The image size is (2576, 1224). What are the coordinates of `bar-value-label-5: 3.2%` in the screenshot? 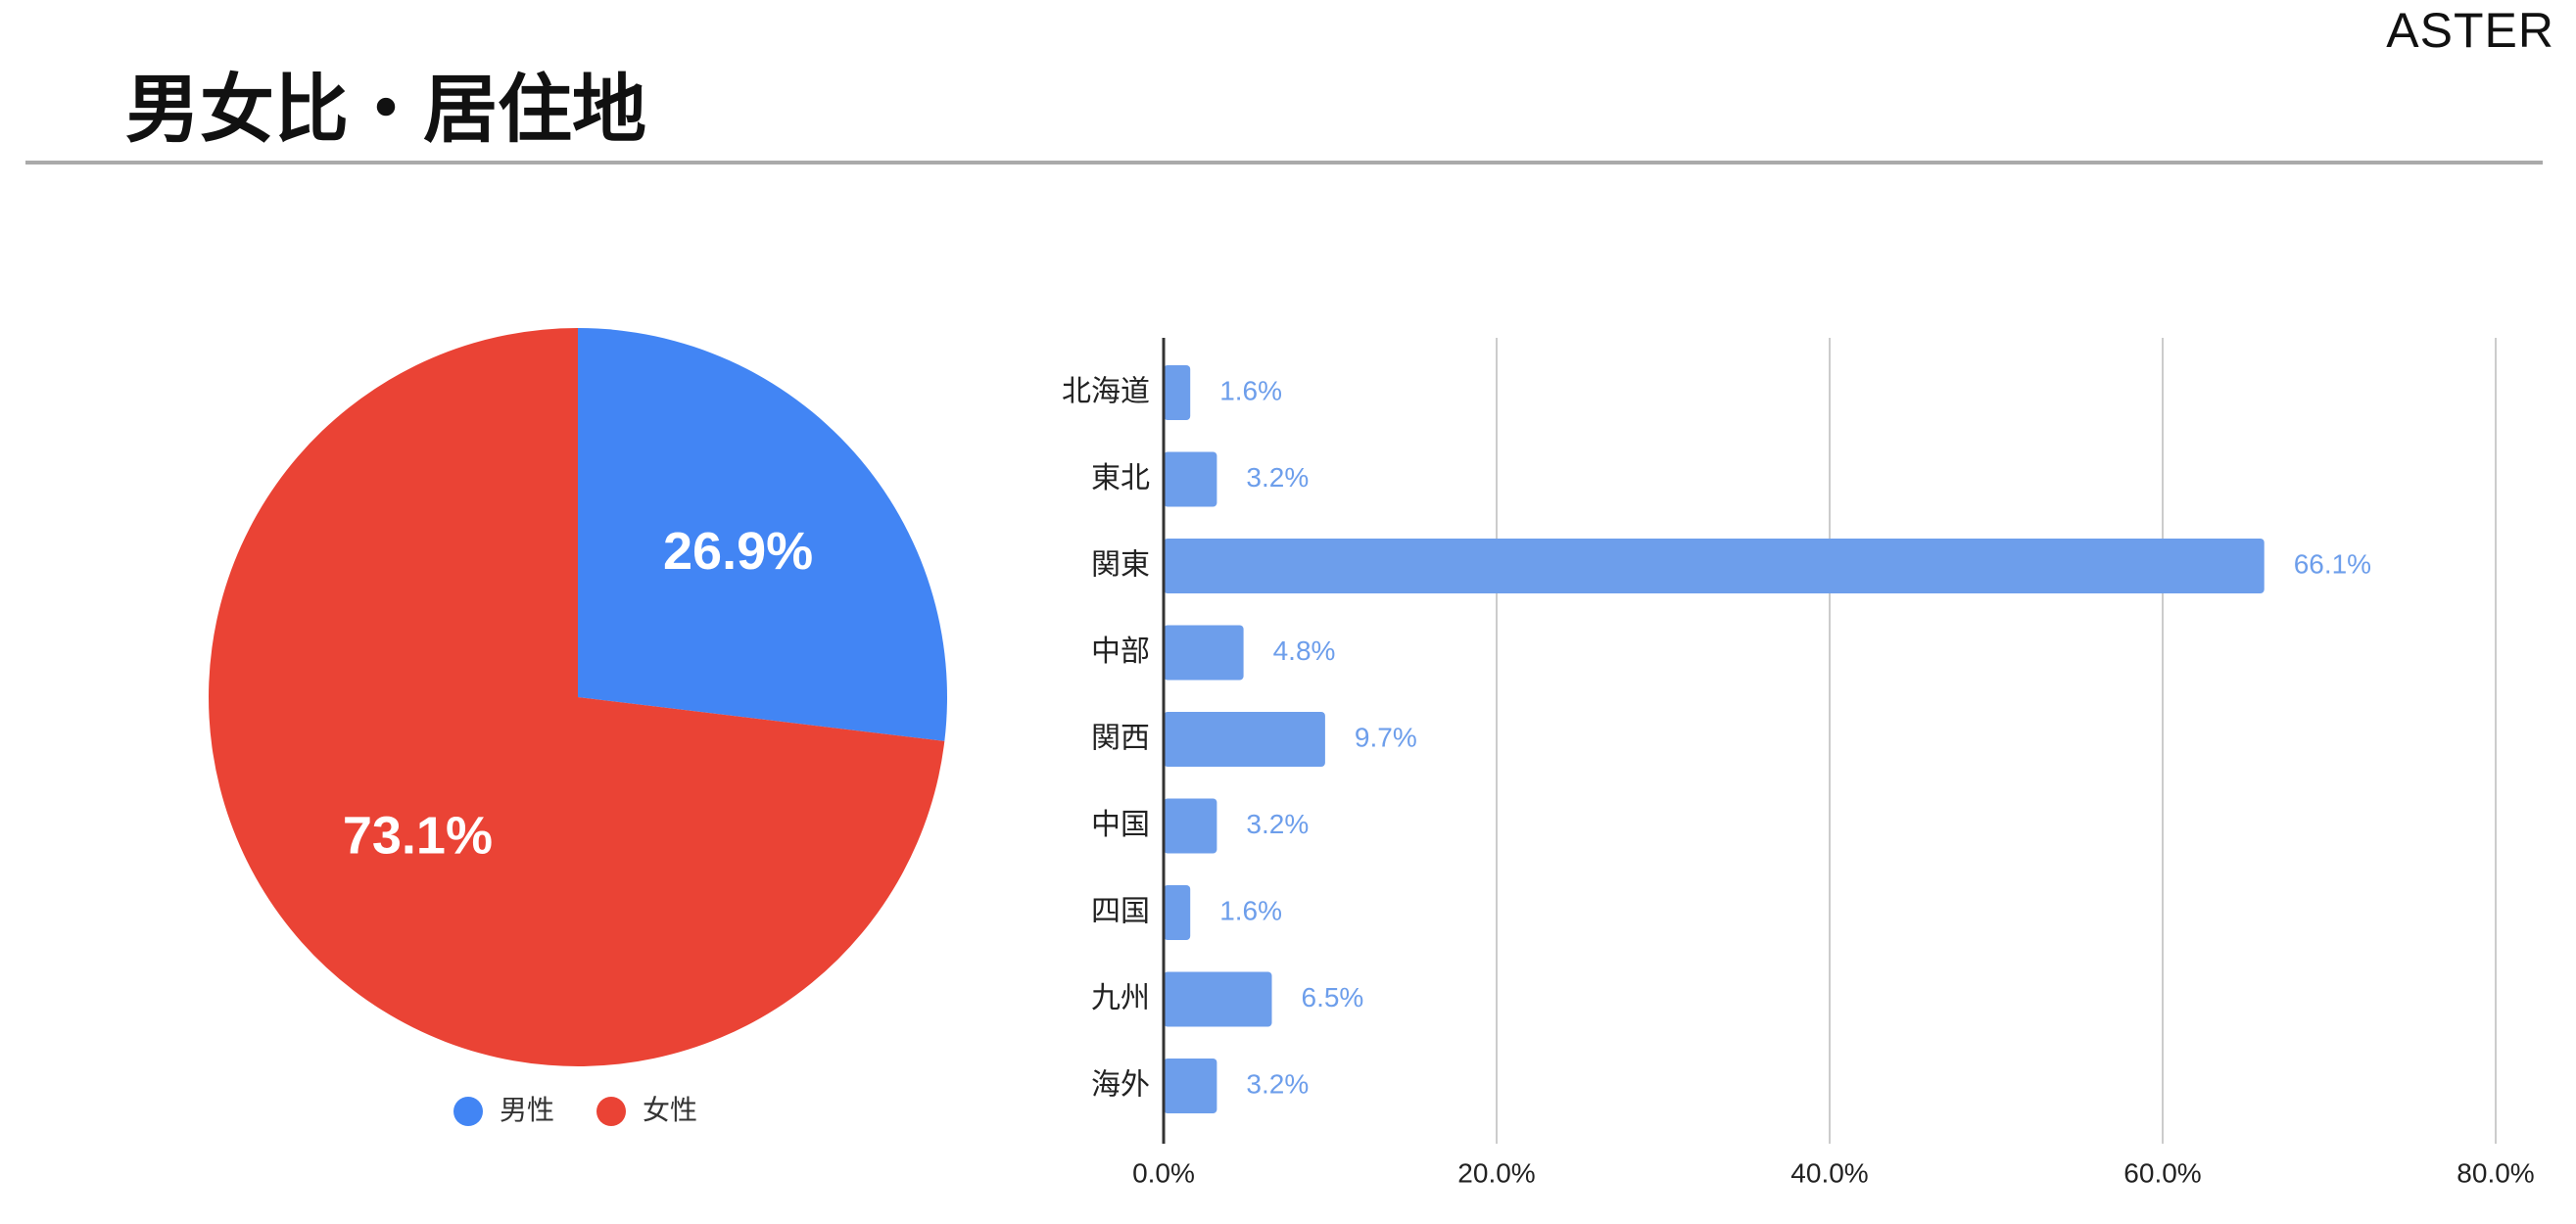 It's located at (1277, 824).